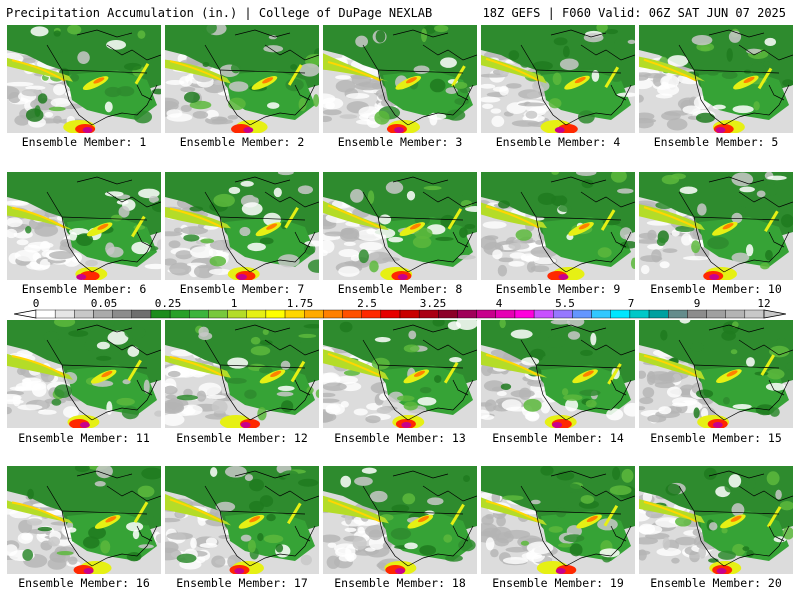 This screenshot has height=600, width=800. I want to click on colorbar-tick-label: 9, so click(697, 303).